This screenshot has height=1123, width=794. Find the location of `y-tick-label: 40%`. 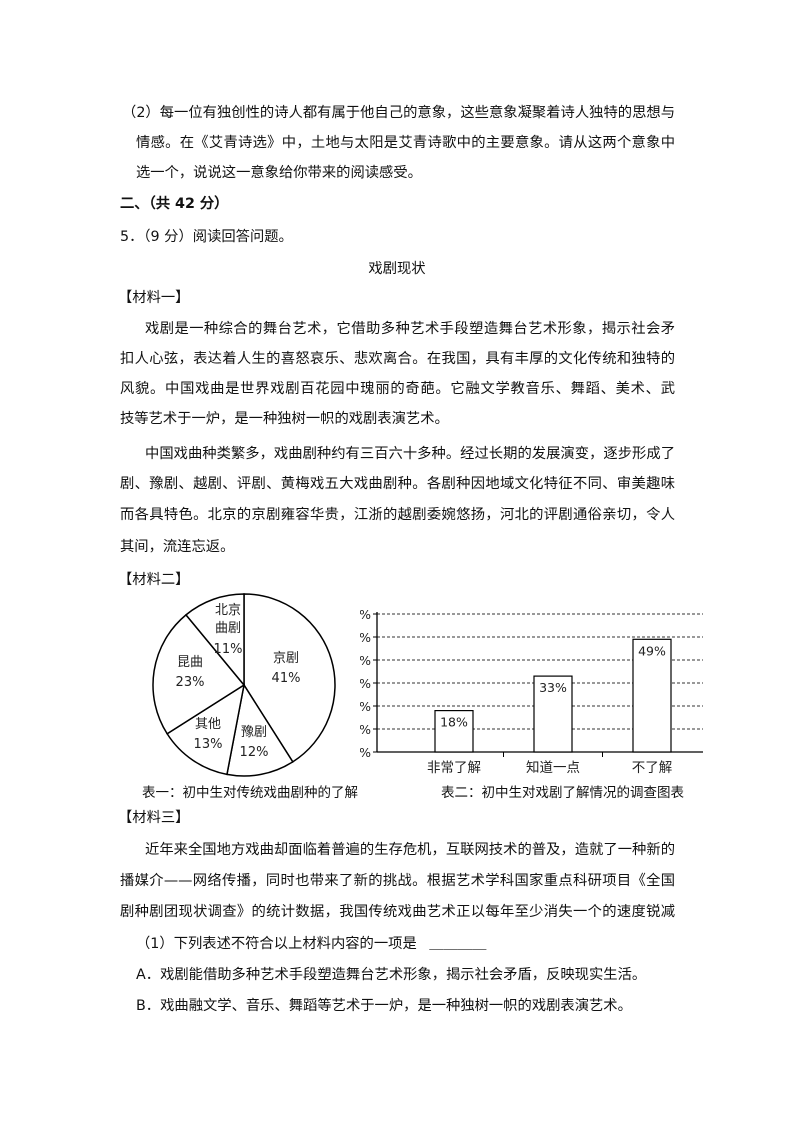

y-tick-label: 40% is located at coordinates (365, 660).